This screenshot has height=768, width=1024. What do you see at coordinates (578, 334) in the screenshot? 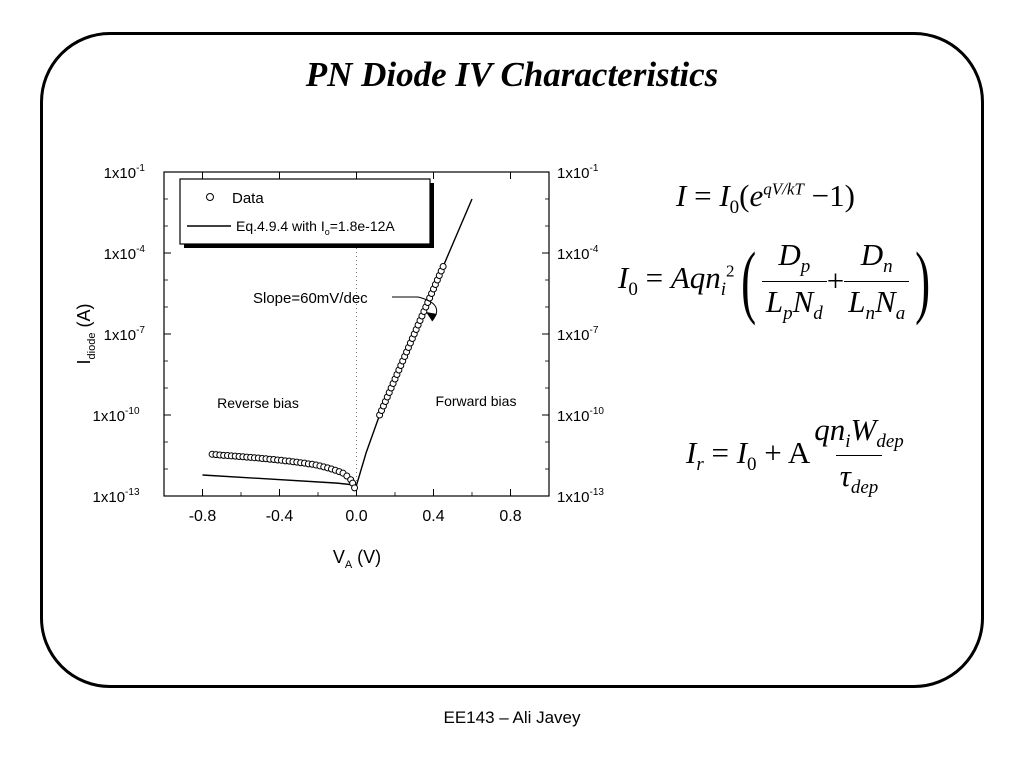
I see `y-tick-label-right: 1x10⁻⁷` at bounding box center [578, 334].